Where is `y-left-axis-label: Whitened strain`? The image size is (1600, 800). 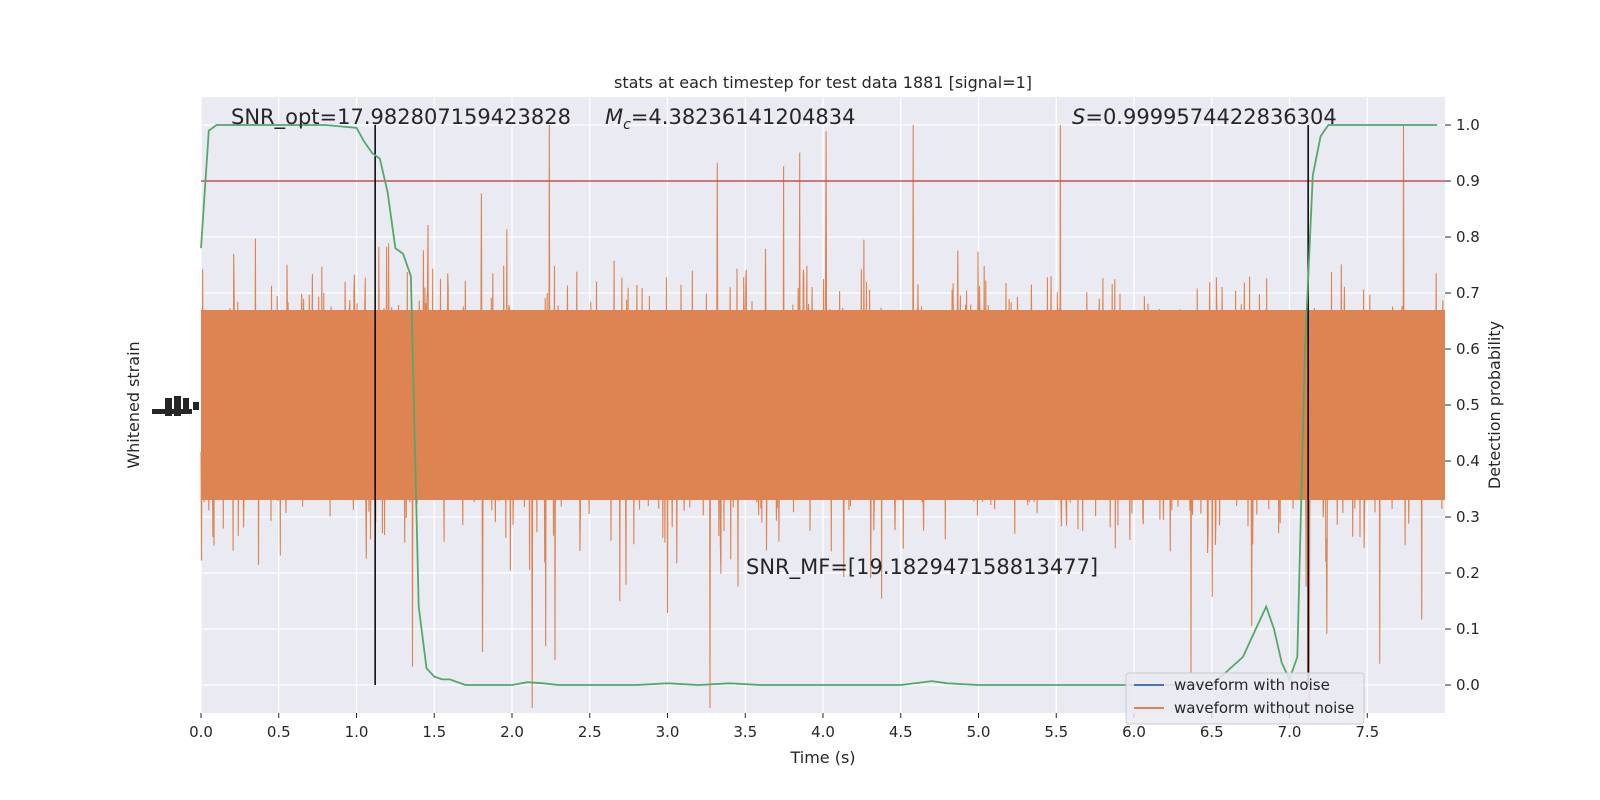
y-left-axis-label: Whitened strain is located at coordinates (133, 404).